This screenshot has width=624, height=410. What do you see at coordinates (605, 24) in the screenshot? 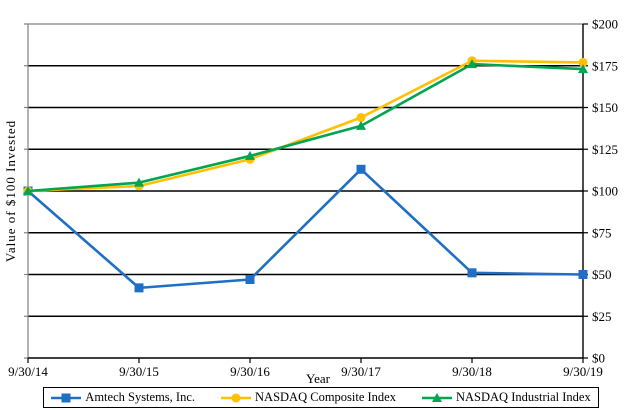
I see `y-tick-label: $200` at bounding box center [605, 24].